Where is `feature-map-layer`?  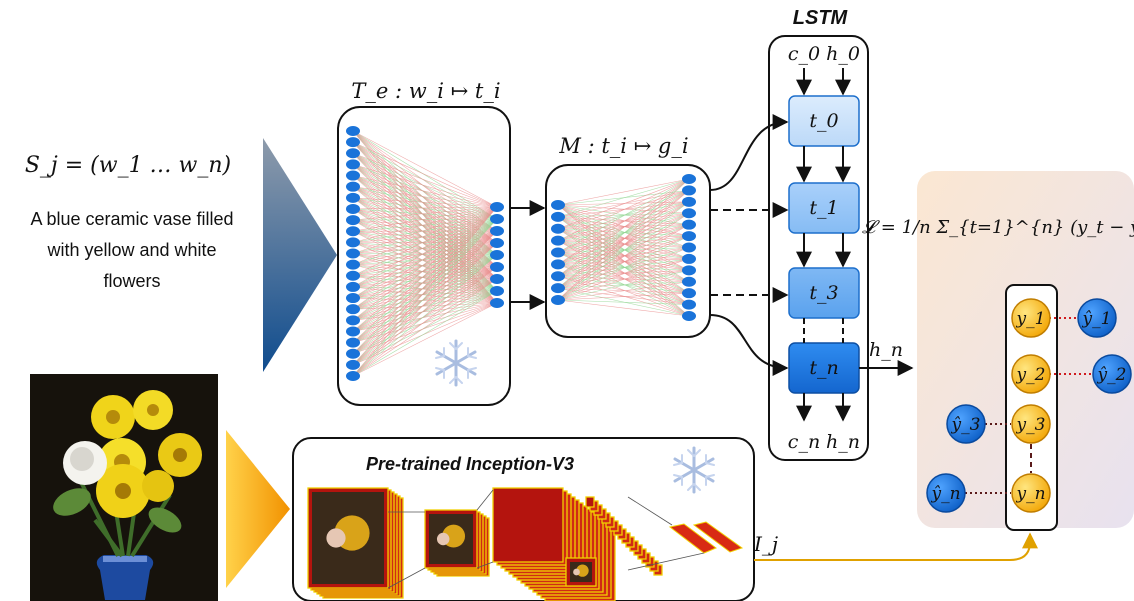
feature-map-layer is located at coordinates (590, 502).